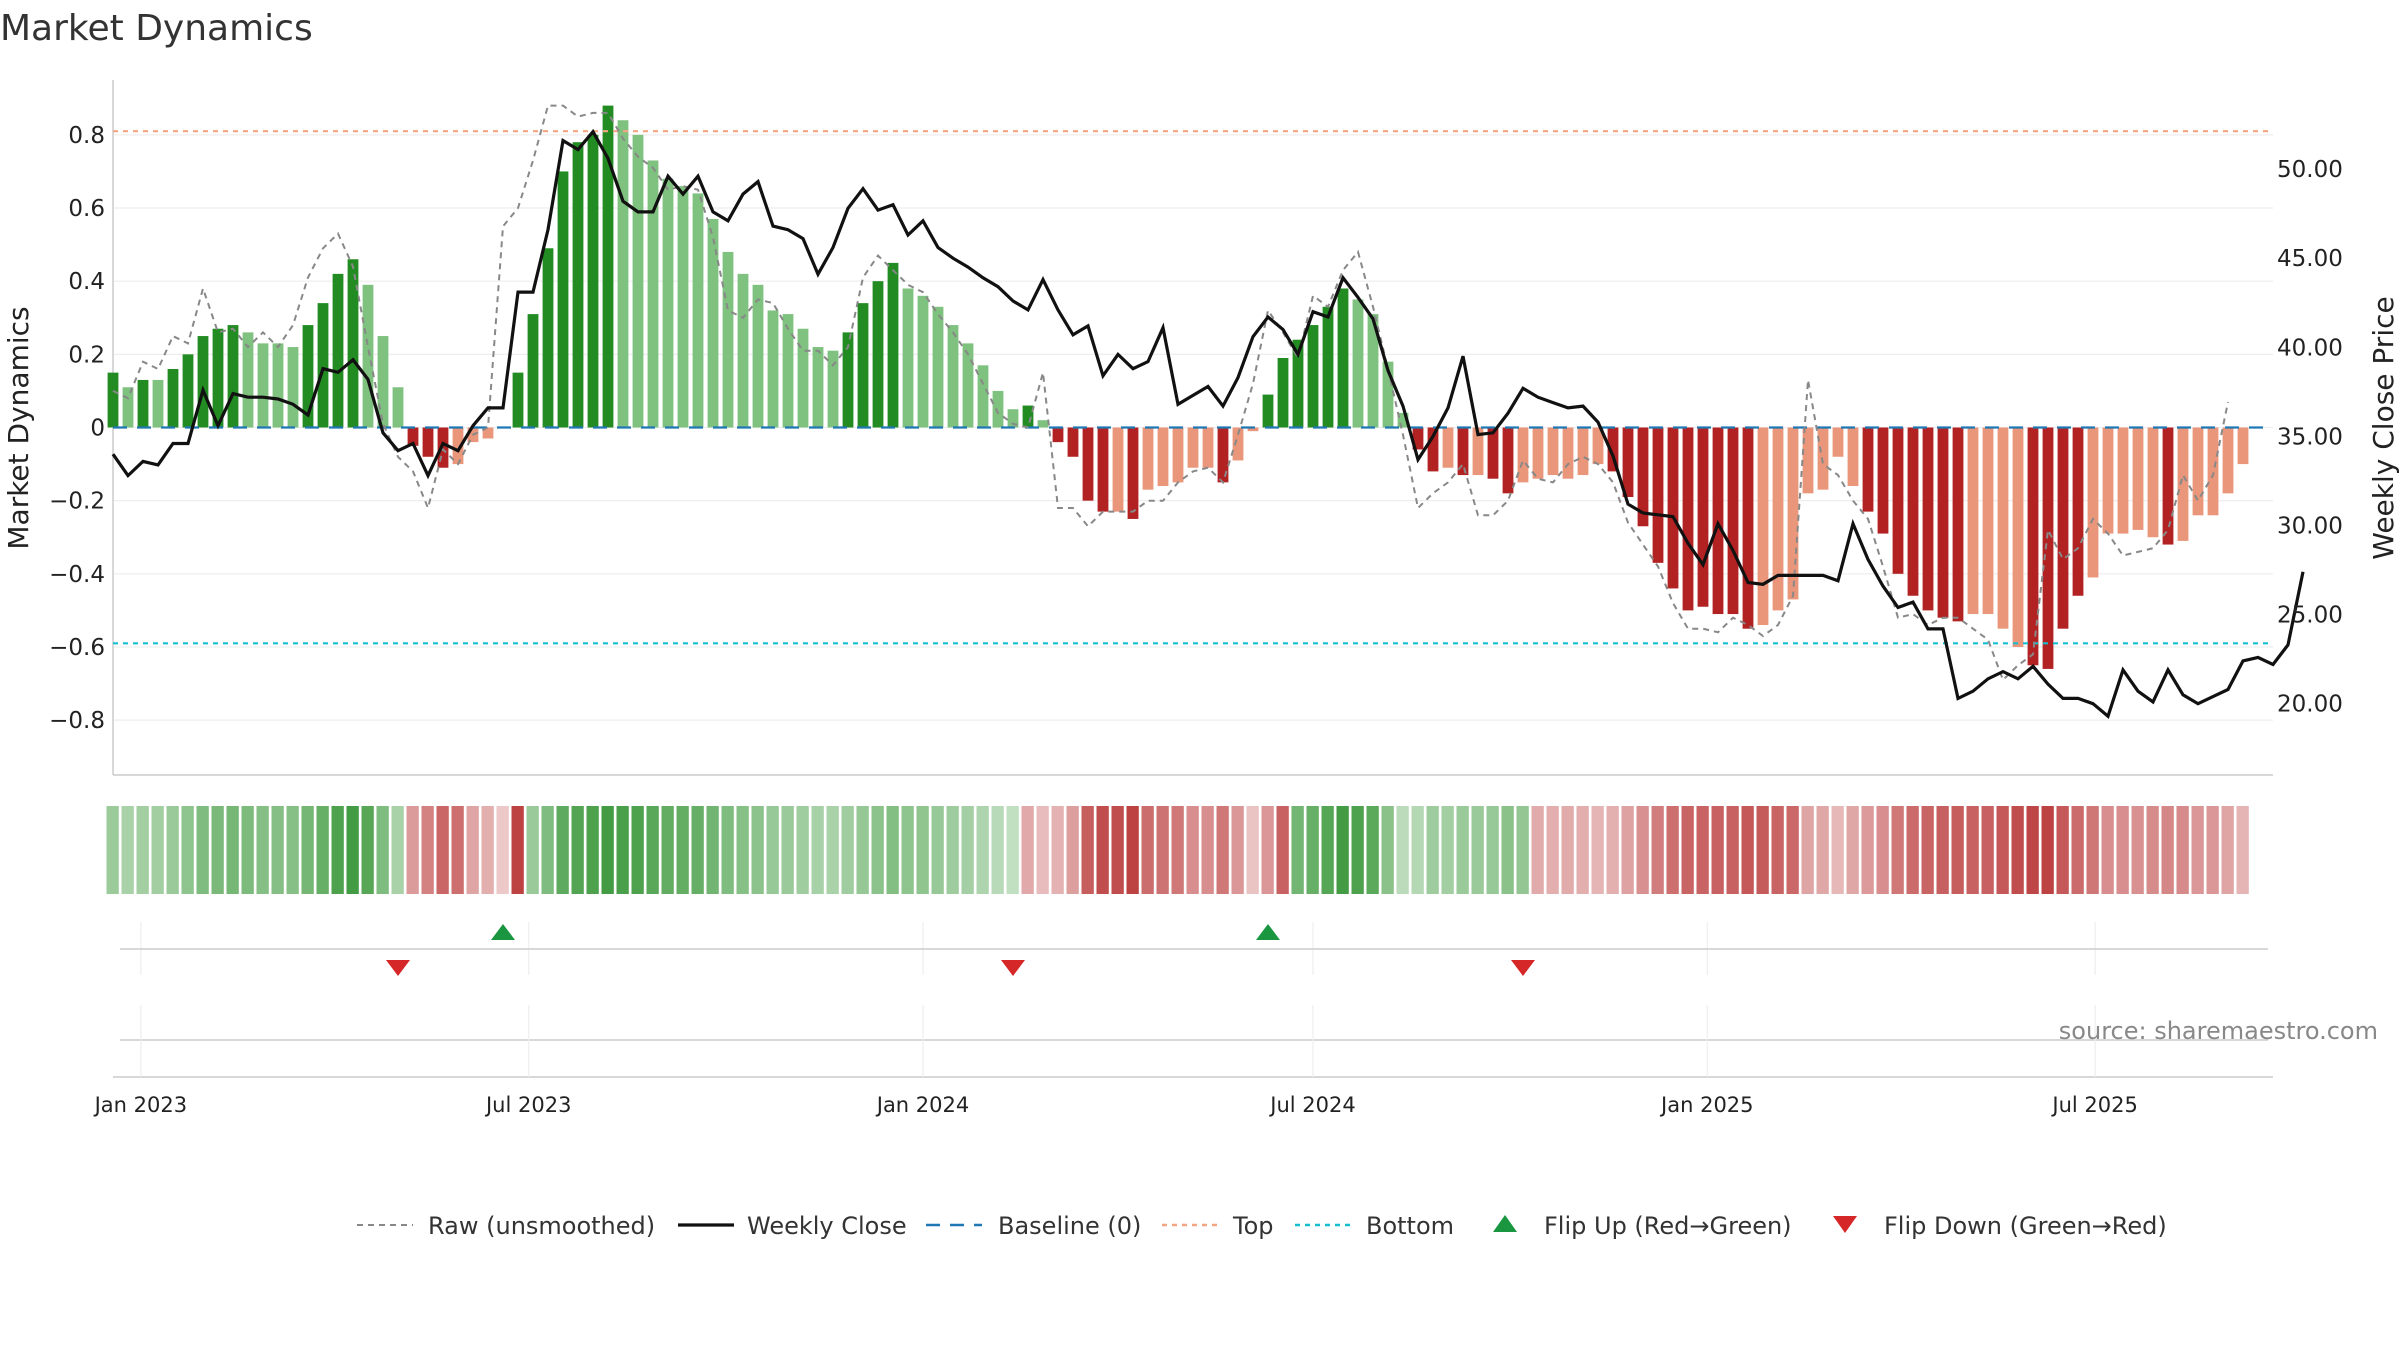 Image resolution: width=2400 pixels, height=1350 pixels. I want to click on lower-panel-gridlines, so click(1193, 1000).